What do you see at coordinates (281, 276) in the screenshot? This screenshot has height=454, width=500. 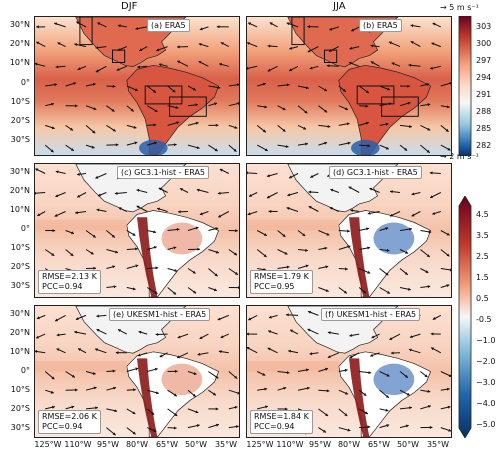 I see `rmse-value: RMSE=1.79 K` at bounding box center [281, 276].